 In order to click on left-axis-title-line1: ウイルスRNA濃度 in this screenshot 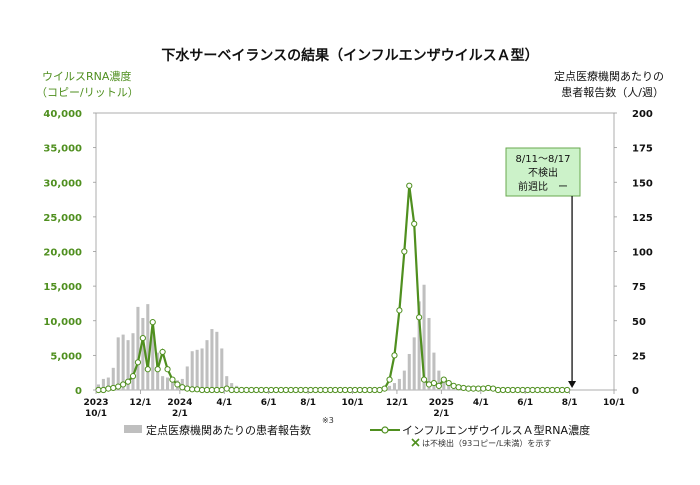, I will do `click(86, 76)`.